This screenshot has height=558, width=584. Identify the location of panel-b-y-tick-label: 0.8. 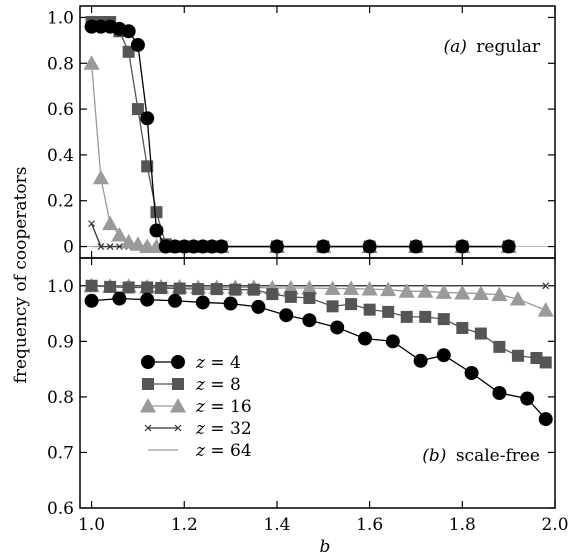
(60, 398).